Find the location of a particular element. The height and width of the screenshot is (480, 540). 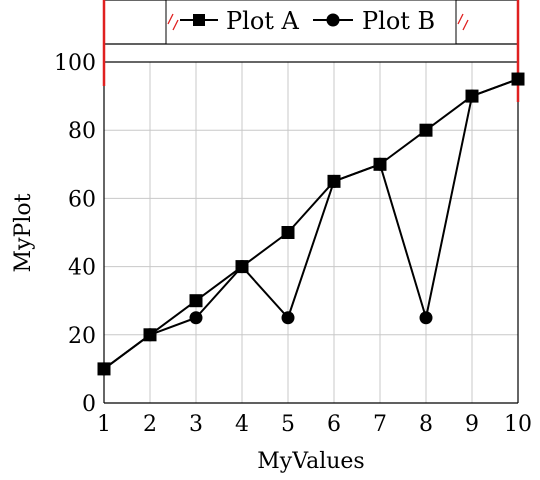

legend-break-mark-right is located at coordinates (463, 22).